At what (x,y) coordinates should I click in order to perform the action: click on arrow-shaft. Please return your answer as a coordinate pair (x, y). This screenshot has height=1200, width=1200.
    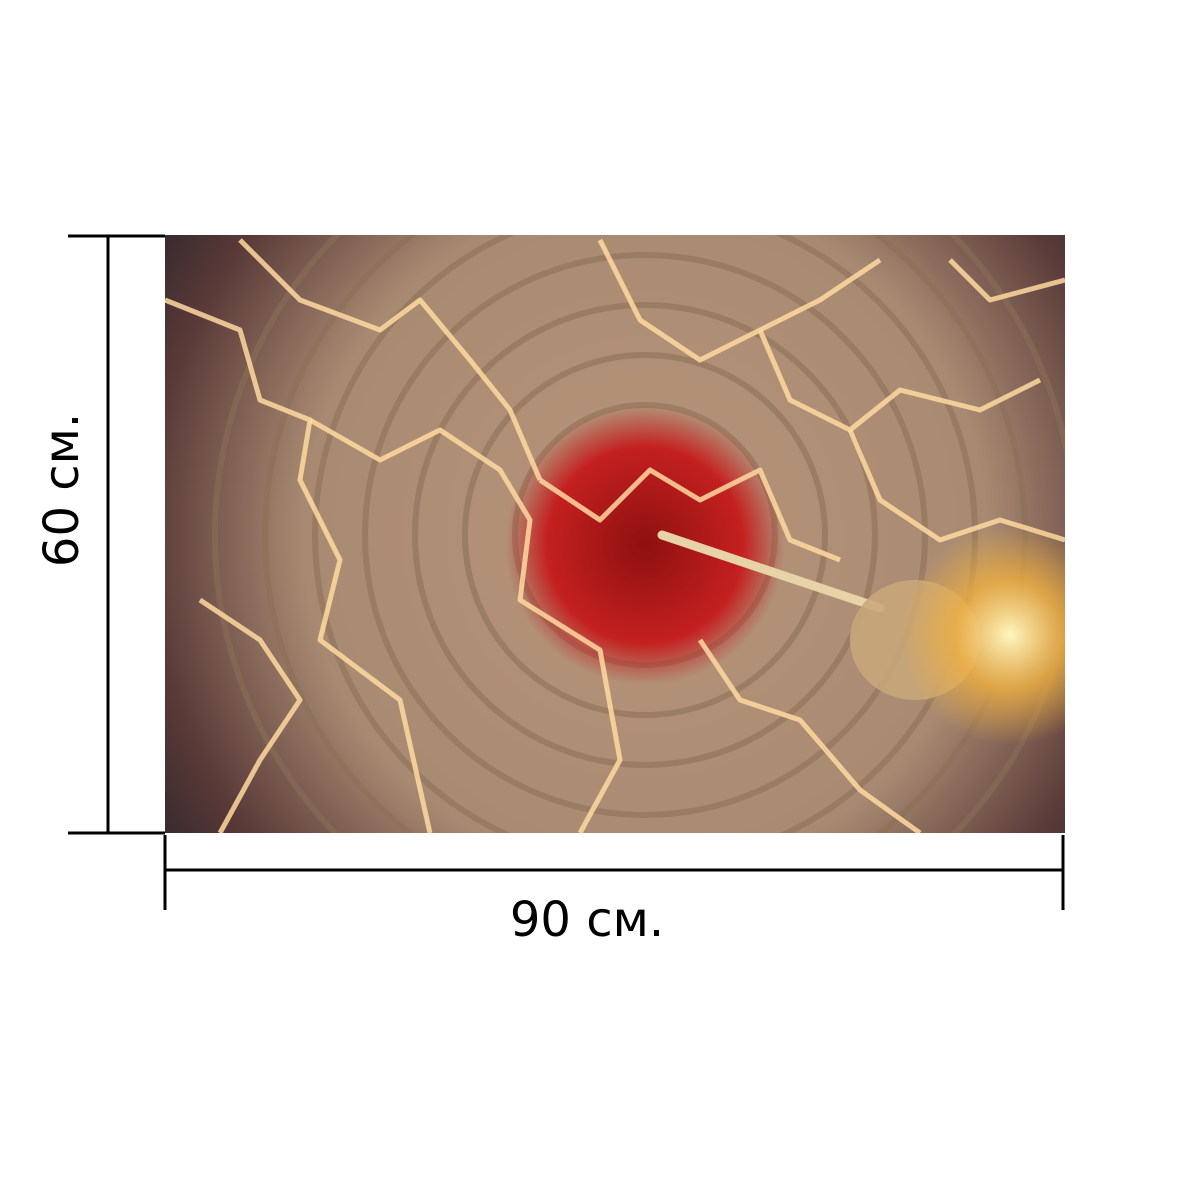
    Looking at the image, I should click on (771, 571).